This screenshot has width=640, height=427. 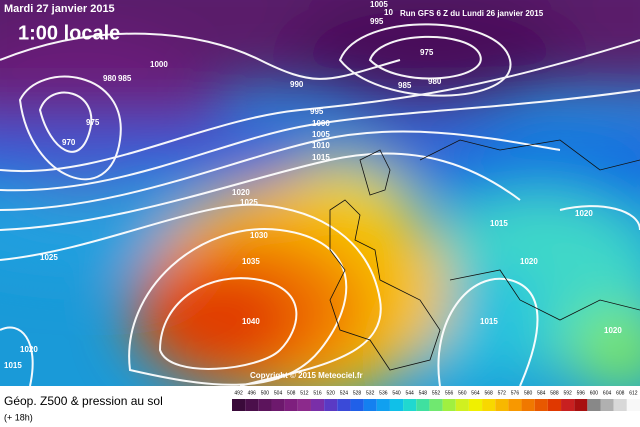 What do you see at coordinates (18, 417) in the screenshot?
I see `footer-lead: (+ 18h)` at bounding box center [18, 417].